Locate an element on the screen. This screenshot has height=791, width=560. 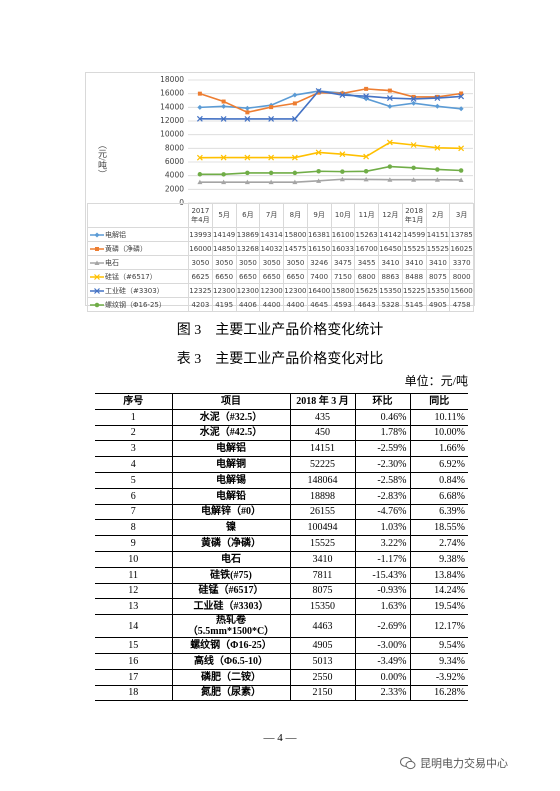
table-cell: -2.69% is located at coordinates (382, 626).